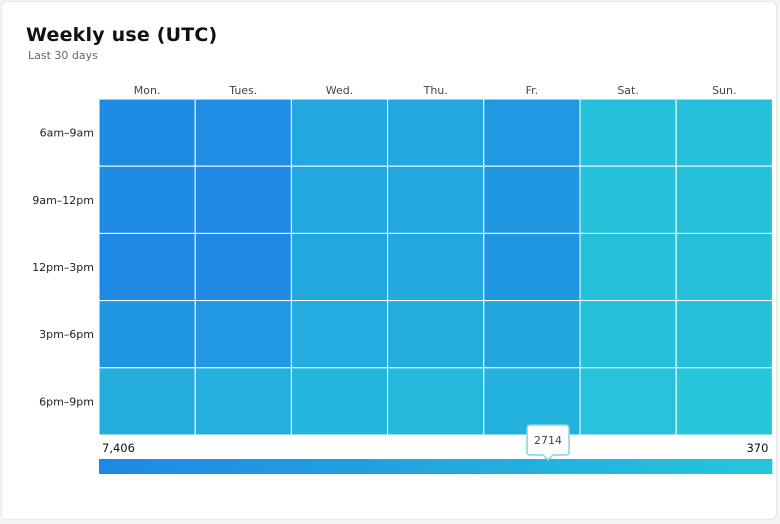 The width and height of the screenshot is (780, 524). I want to click on row-label: 12pm–3pm, so click(63, 267).